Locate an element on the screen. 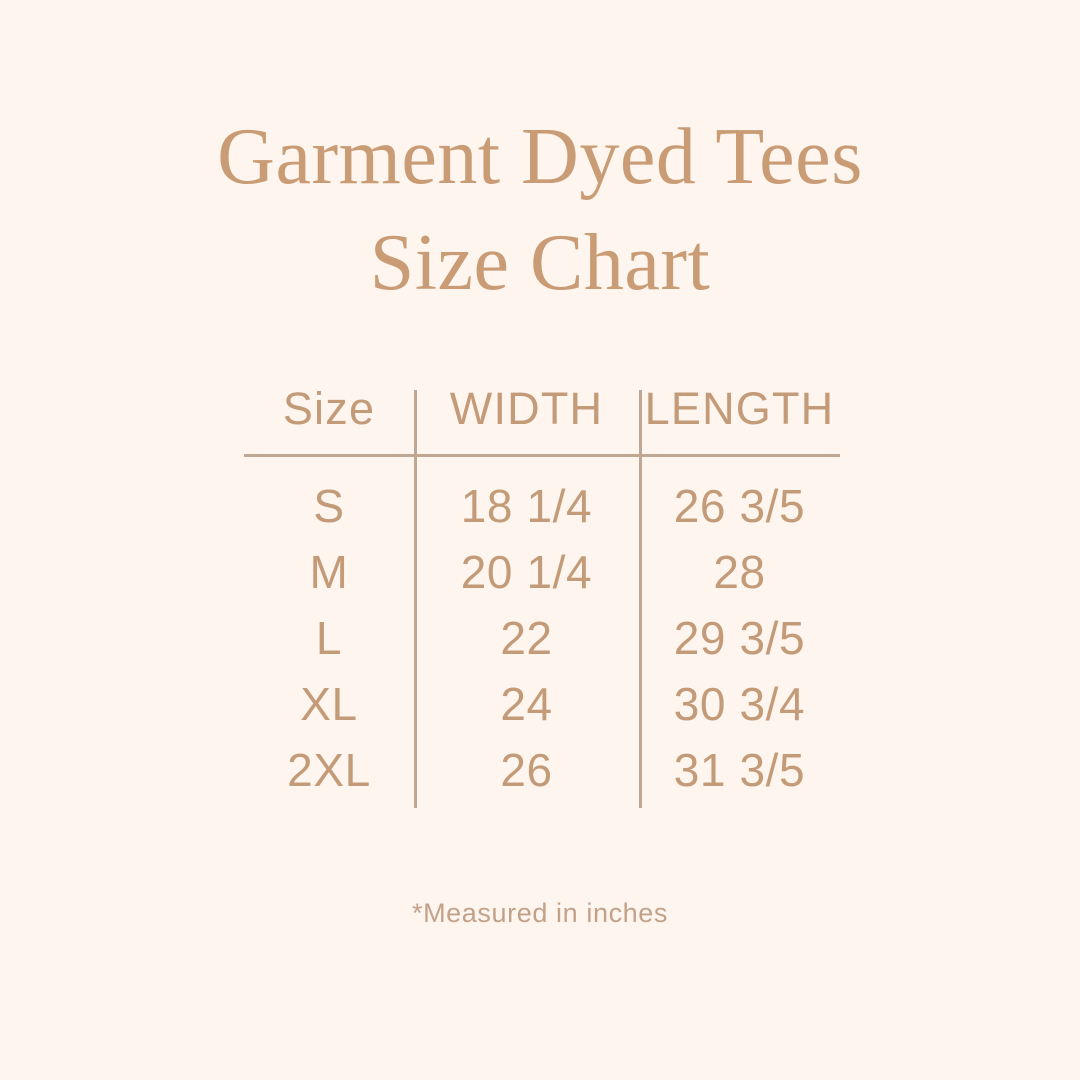 The width and height of the screenshot is (1080, 1080). cell-width: 24 is located at coordinates (526, 704).